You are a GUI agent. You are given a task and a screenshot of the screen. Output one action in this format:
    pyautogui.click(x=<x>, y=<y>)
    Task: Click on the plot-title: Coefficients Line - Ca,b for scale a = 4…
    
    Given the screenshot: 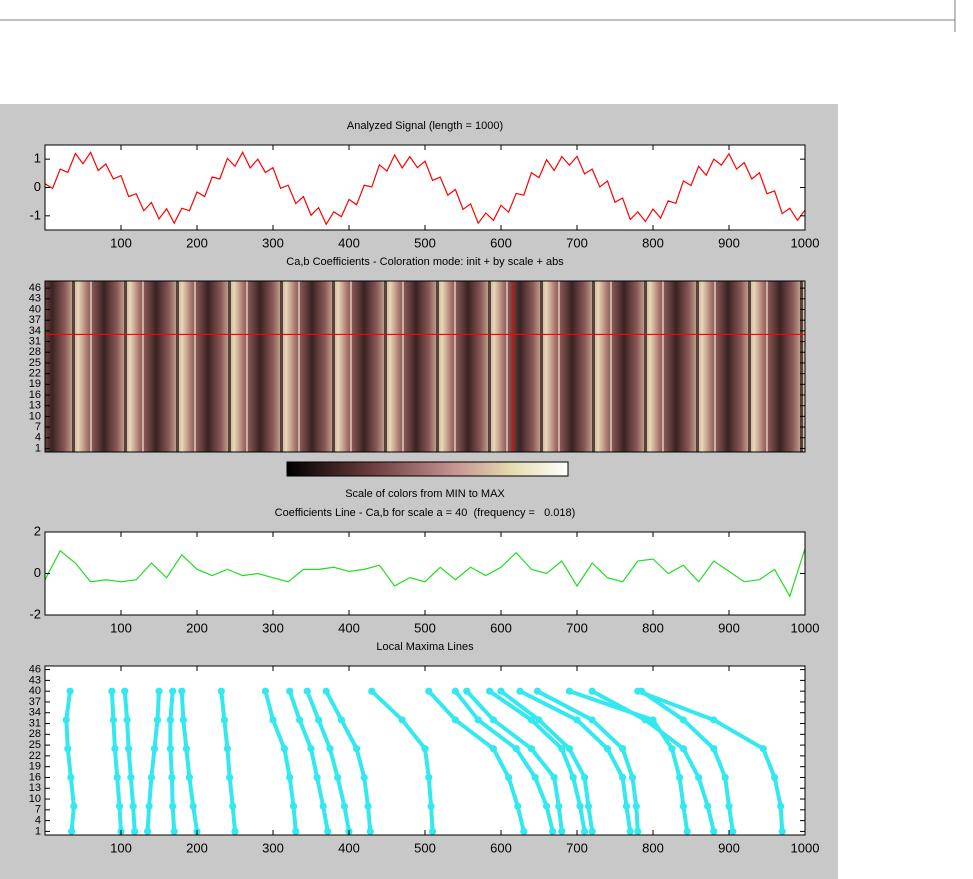 What is the action you would take?
    pyautogui.click(x=425, y=513)
    